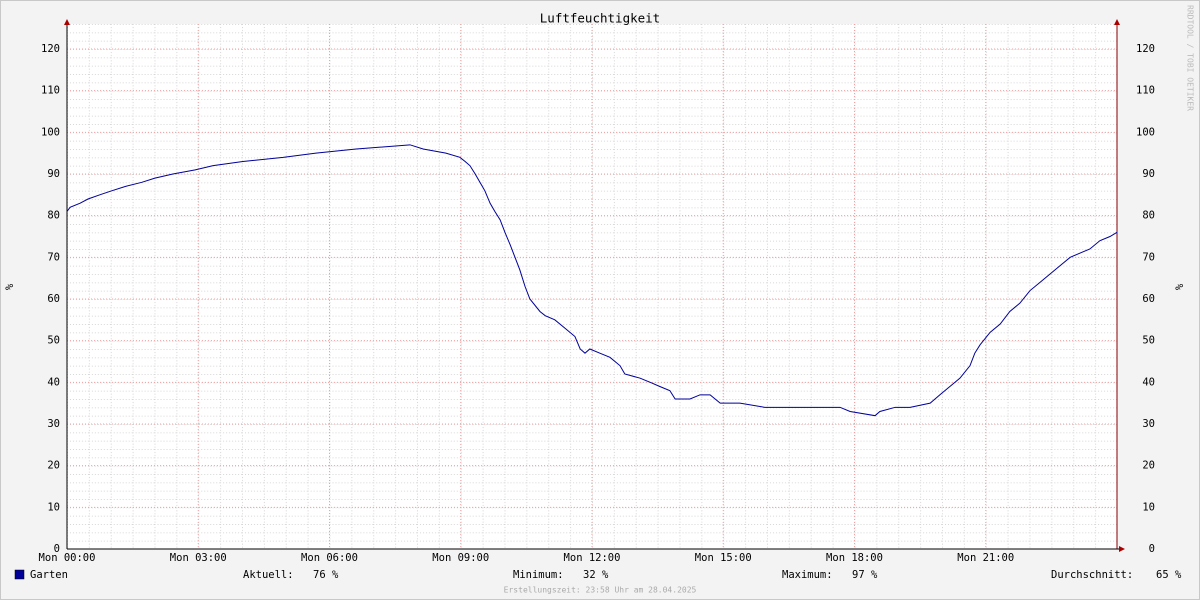 Image resolution: width=1200 pixels, height=600 pixels. I want to click on x-tick-label: Mon 12:00, so click(592, 558).